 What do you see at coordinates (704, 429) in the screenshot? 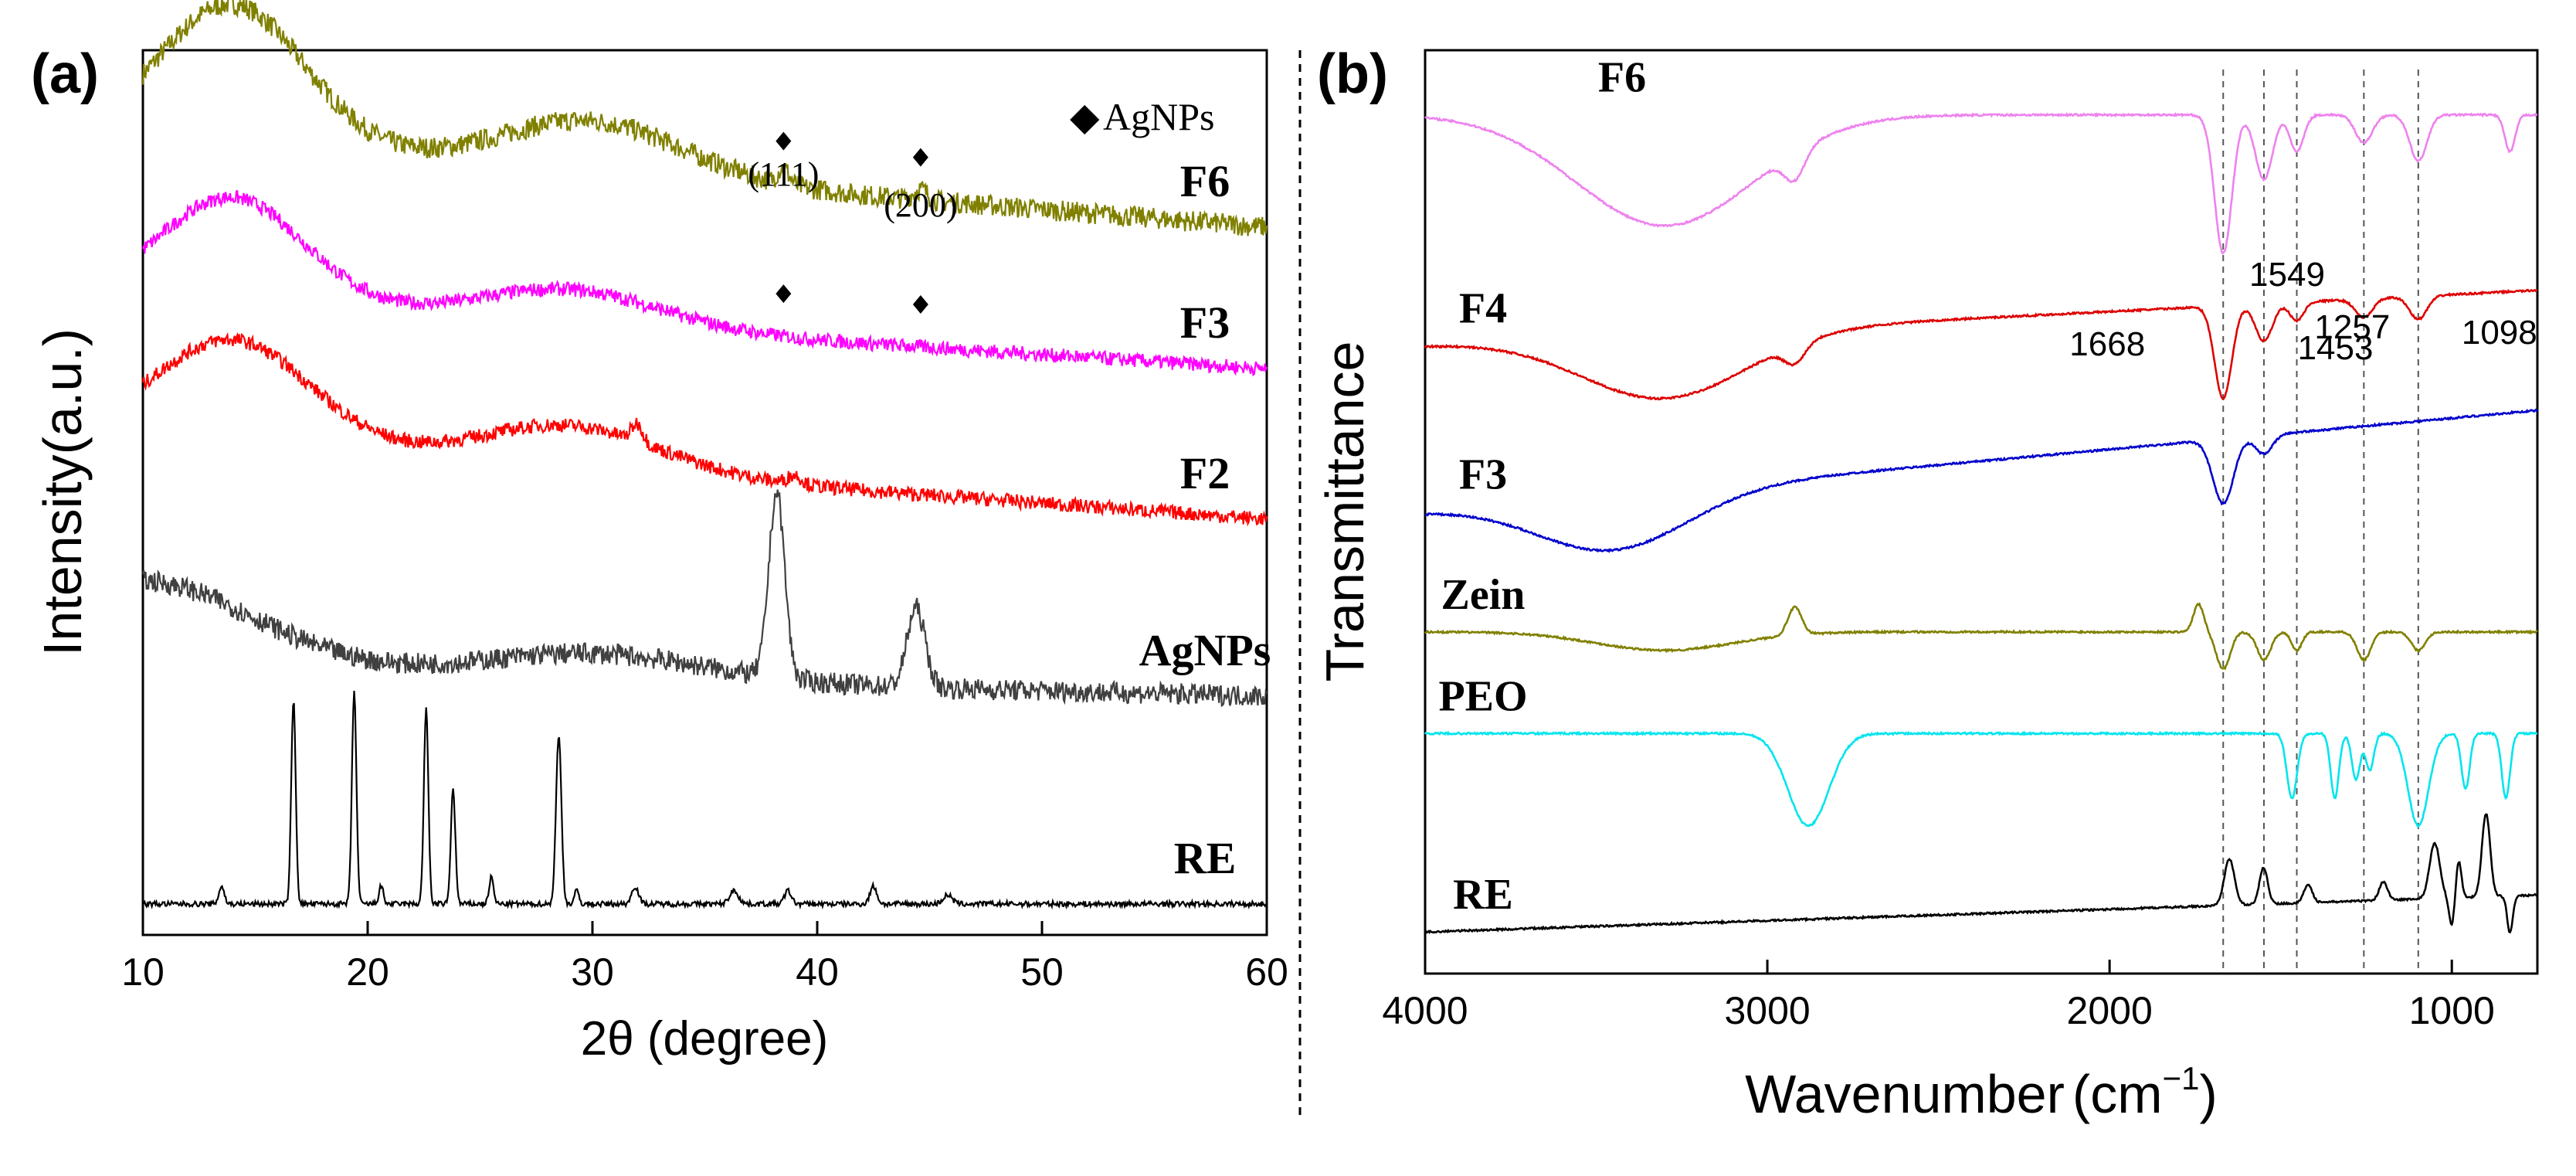
I see `series-line-f2` at bounding box center [704, 429].